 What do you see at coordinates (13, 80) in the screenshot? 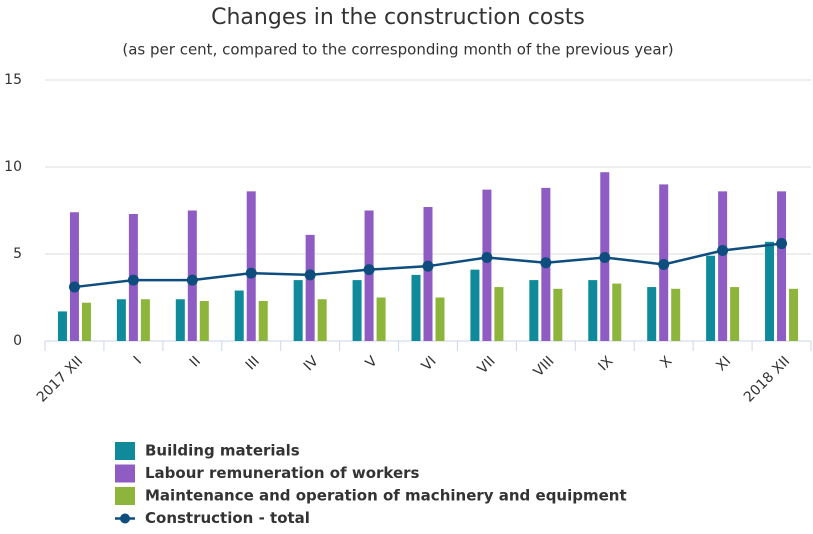
I see `y-tick-label: 15` at bounding box center [13, 80].